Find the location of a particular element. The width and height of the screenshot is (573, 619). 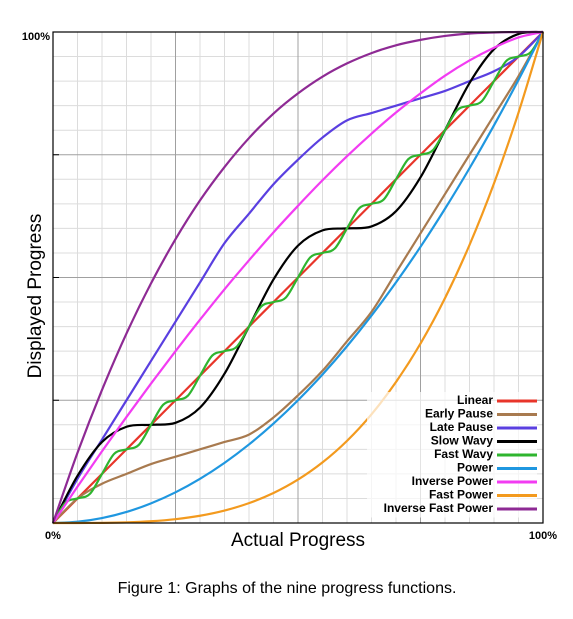

legend-label: Power is located at coordinates (475, 468).